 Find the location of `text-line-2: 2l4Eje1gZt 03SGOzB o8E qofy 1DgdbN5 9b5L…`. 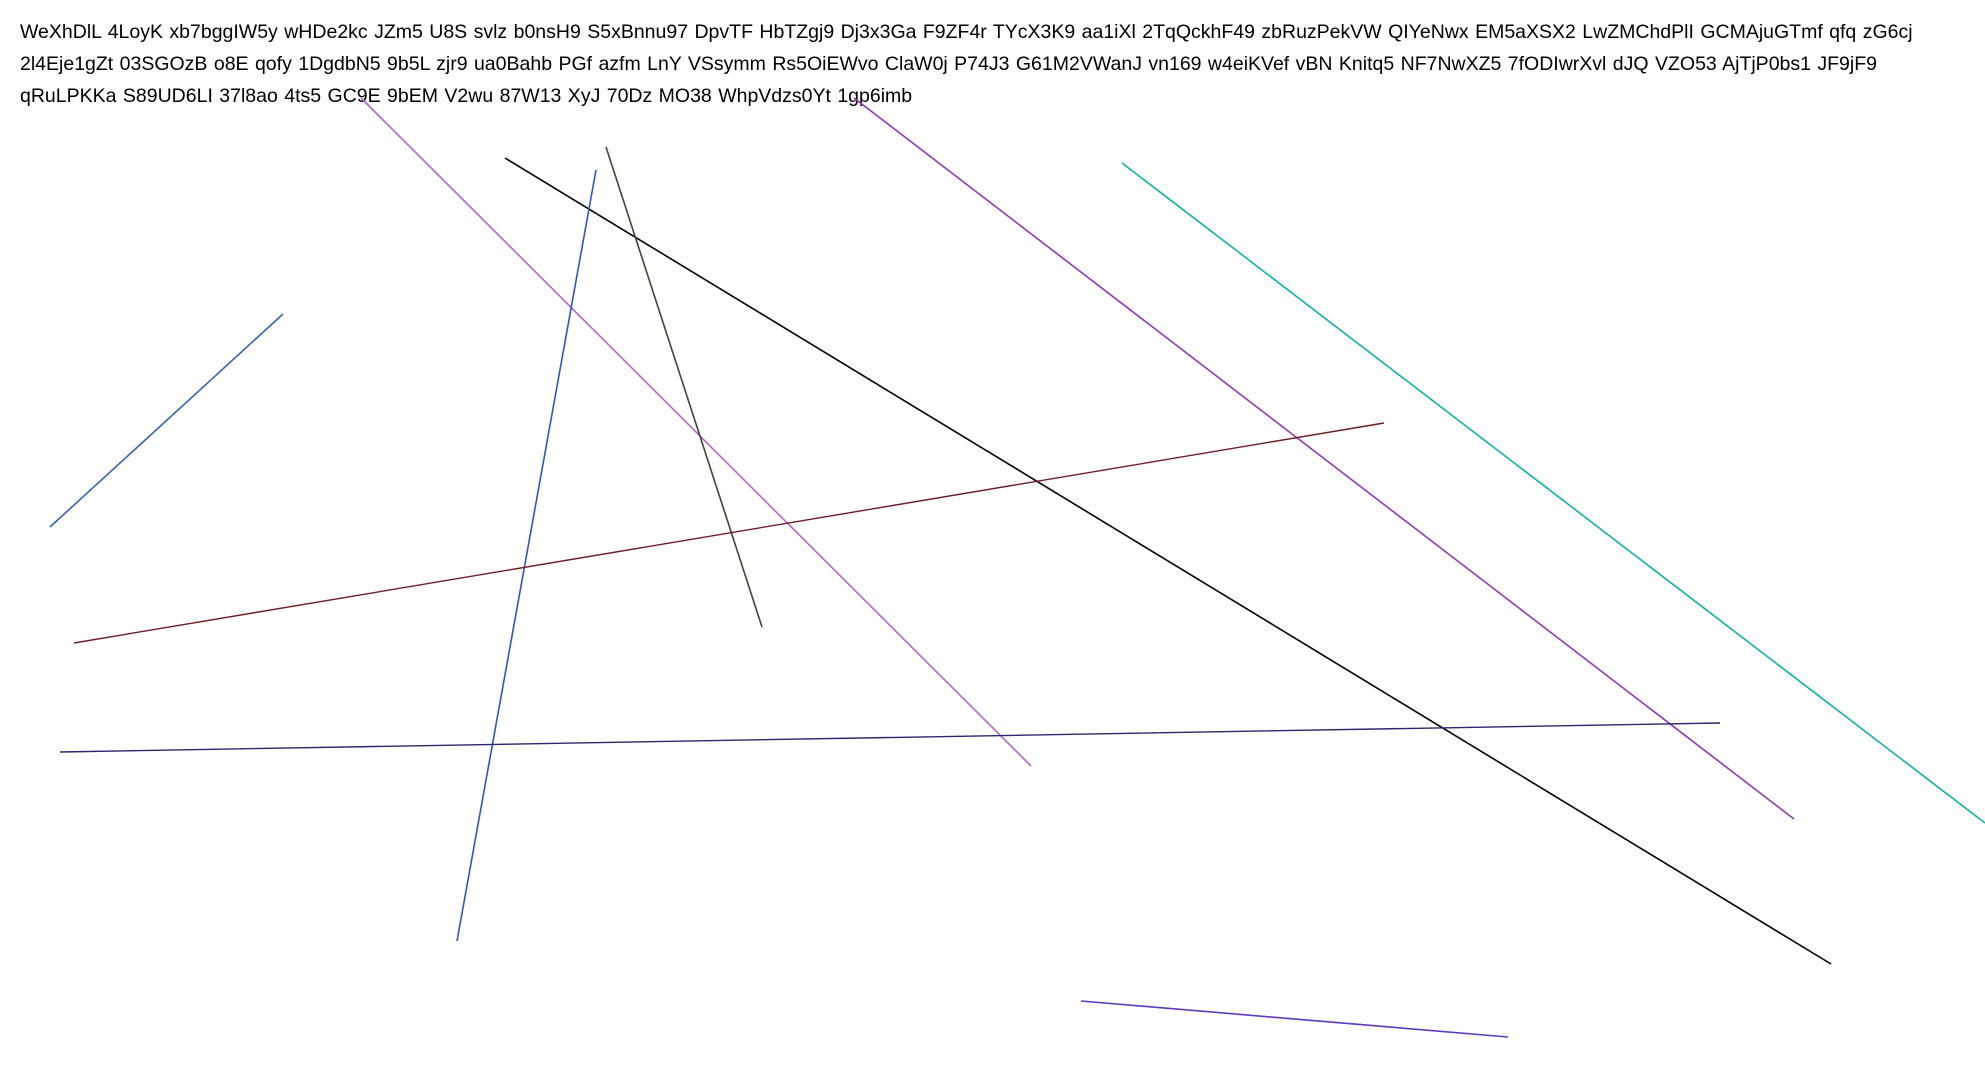

text-line-2: 2l4Eje1gZt 03SGOzB o8E qofy 1DgdbN5 9b5L… is located at coordinates (948, 64).